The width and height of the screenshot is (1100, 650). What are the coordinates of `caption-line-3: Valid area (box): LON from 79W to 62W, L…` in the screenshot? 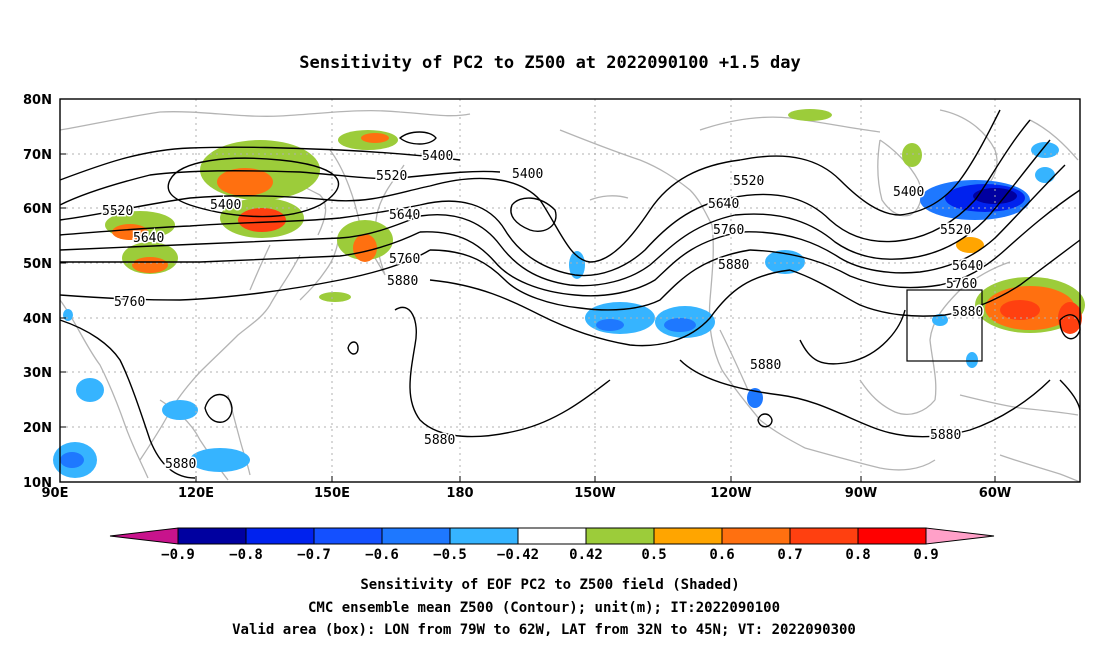 It's located at (544, 630).